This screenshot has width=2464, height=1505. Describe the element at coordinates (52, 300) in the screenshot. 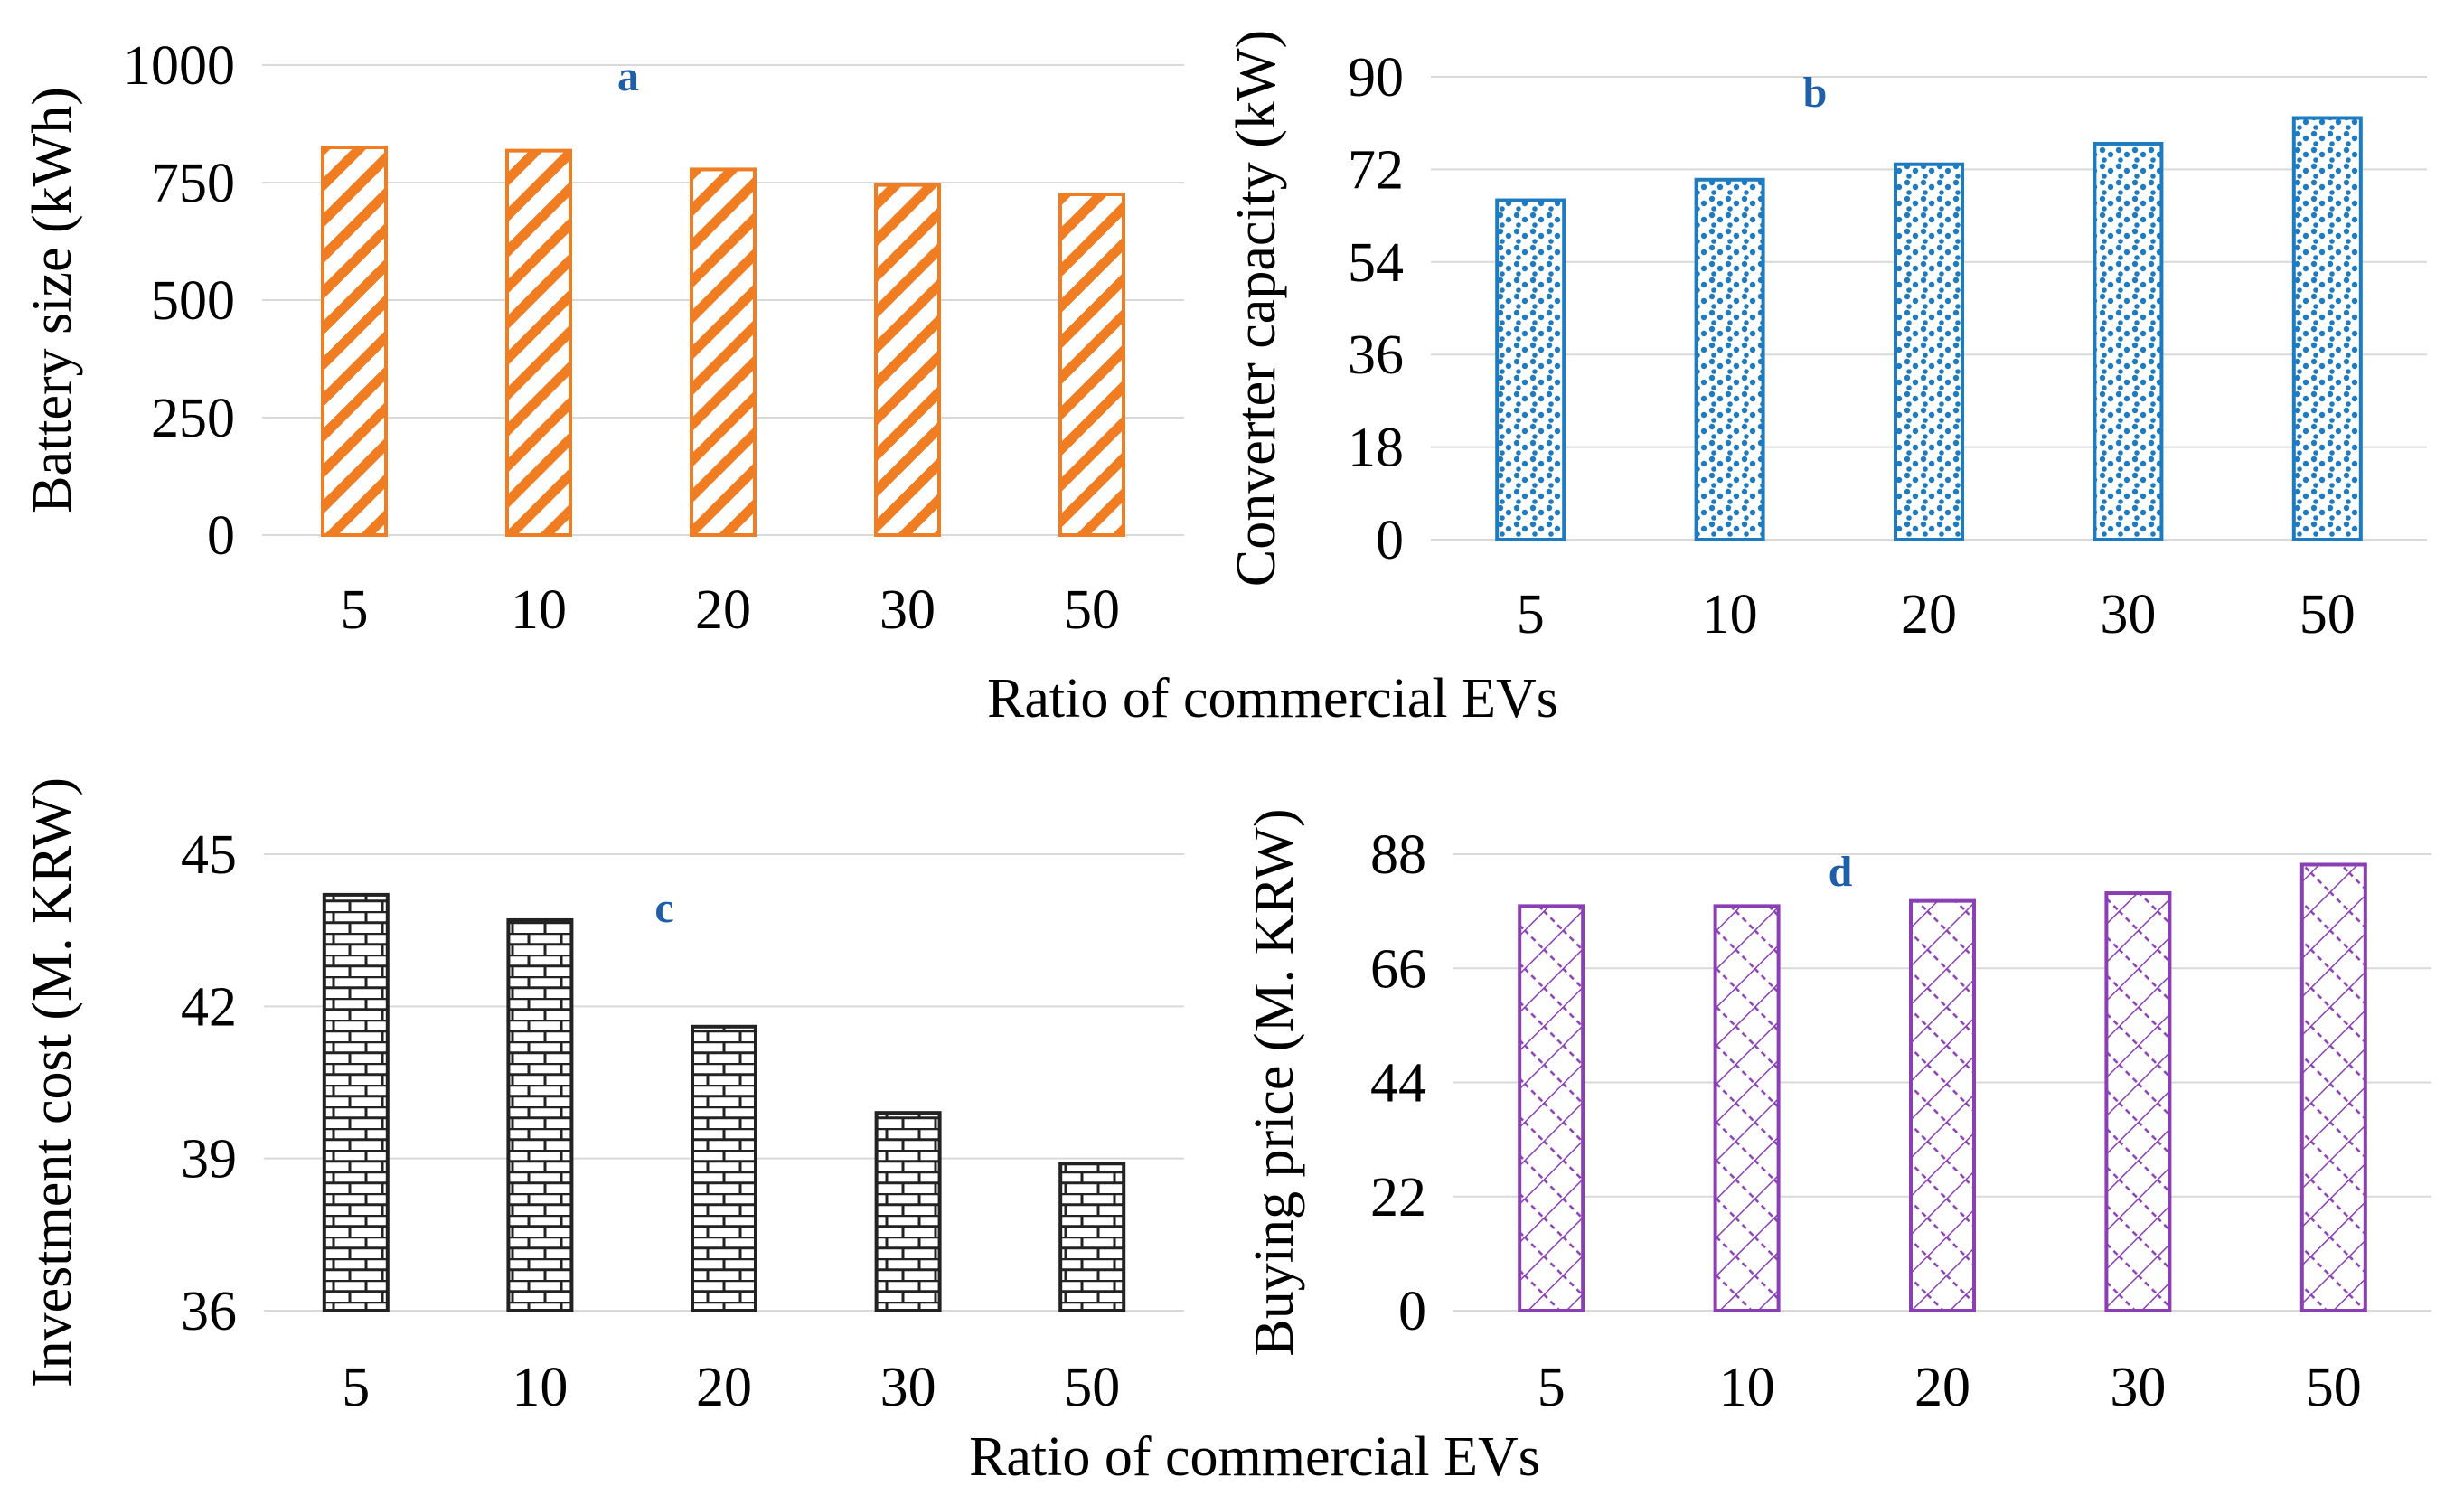

I see `y-axis-label: Battery size (kWh)` at that location.